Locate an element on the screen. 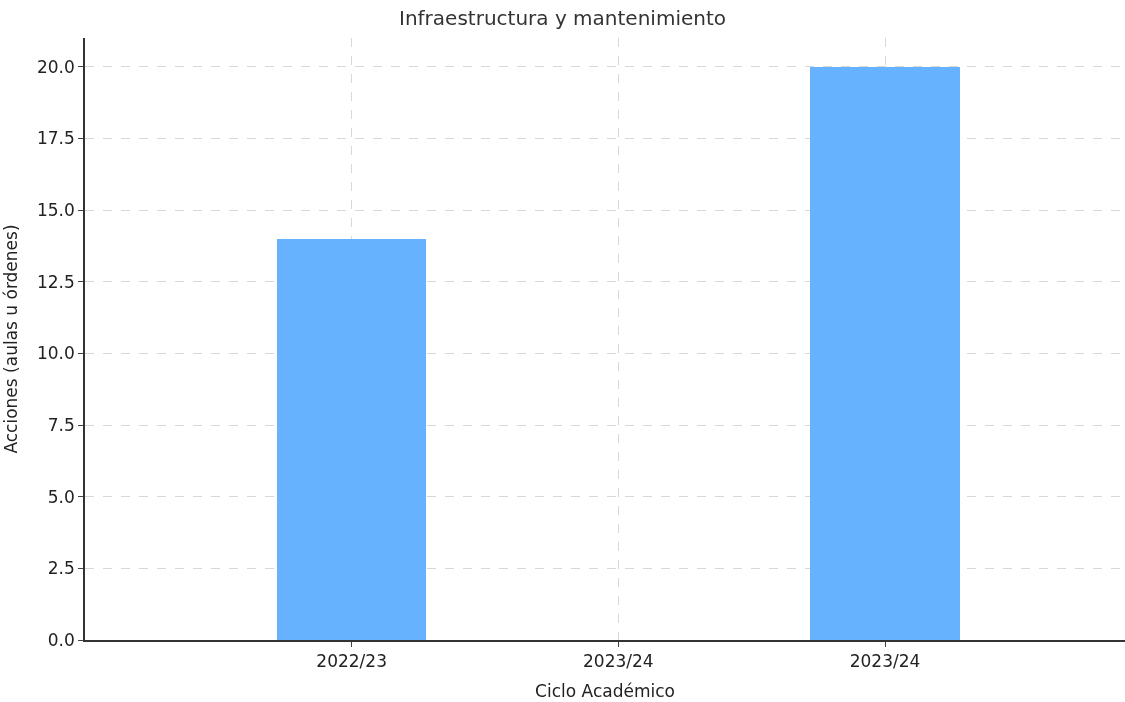  y-tick-label: 12.5 is located at coordinates (55, 281).